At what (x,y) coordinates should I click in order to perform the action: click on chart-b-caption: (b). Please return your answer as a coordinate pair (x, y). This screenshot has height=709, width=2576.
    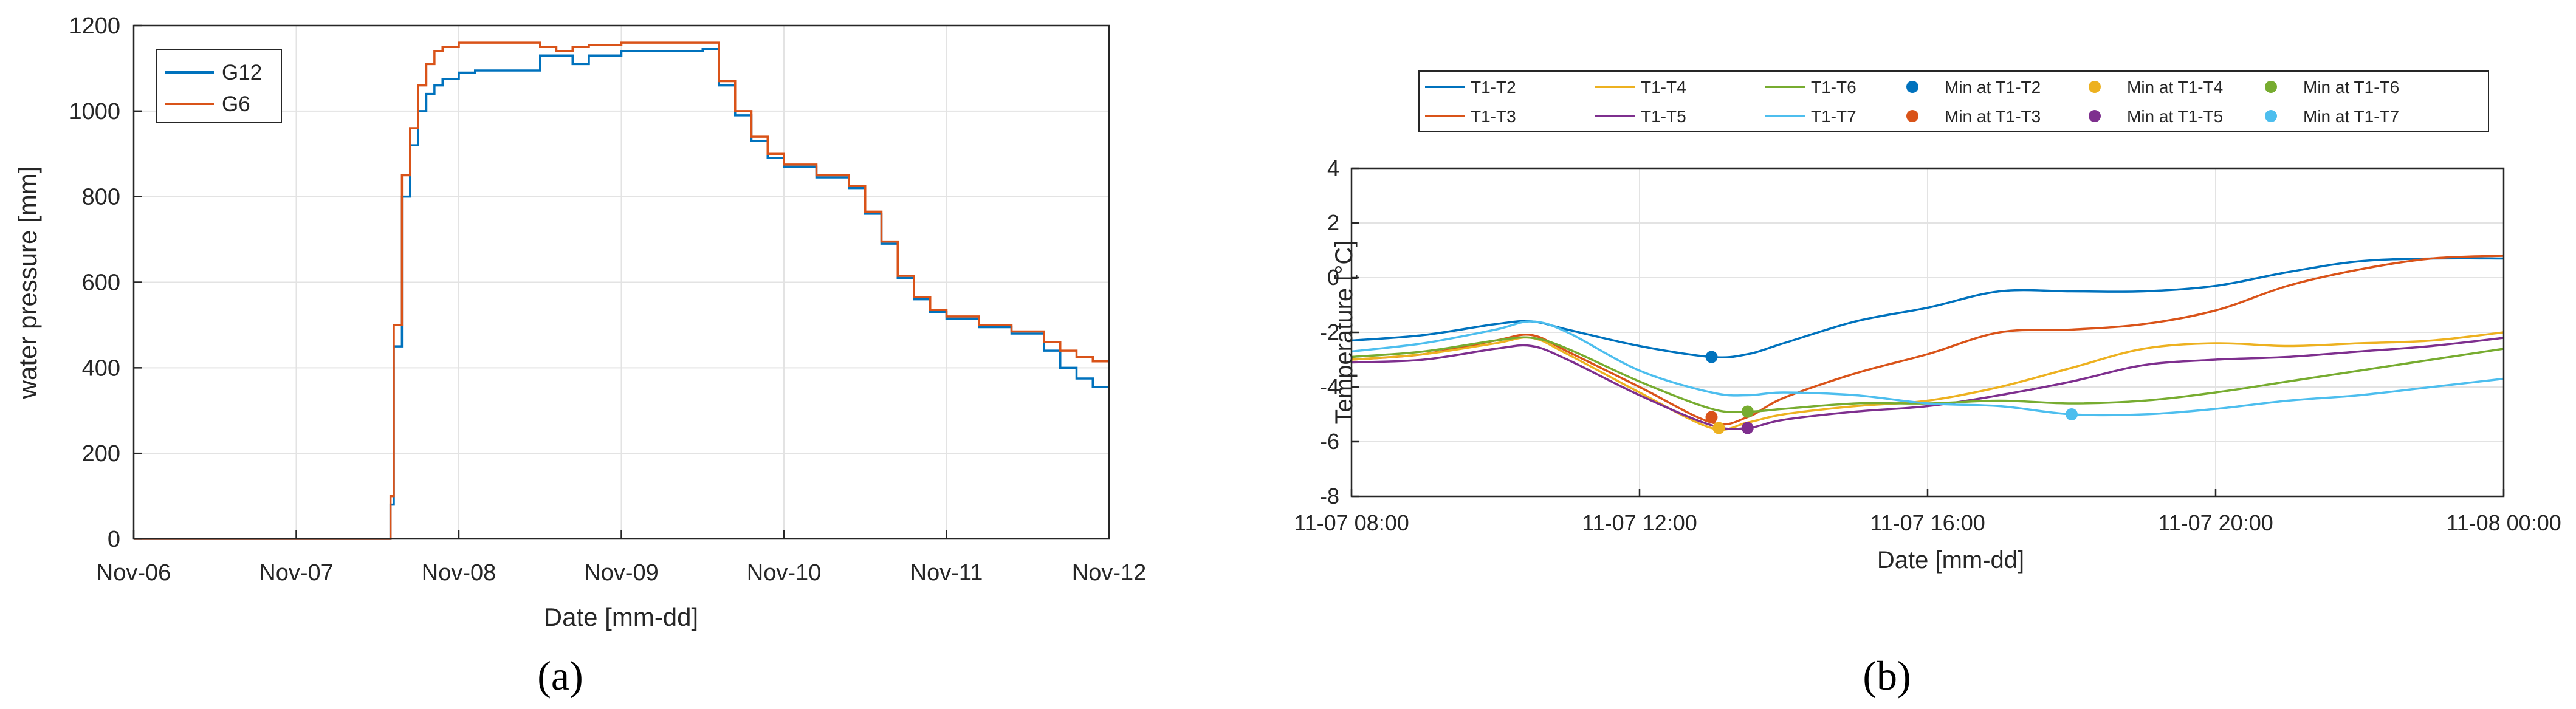
    Looking at the image, I should click on (1887, 676).